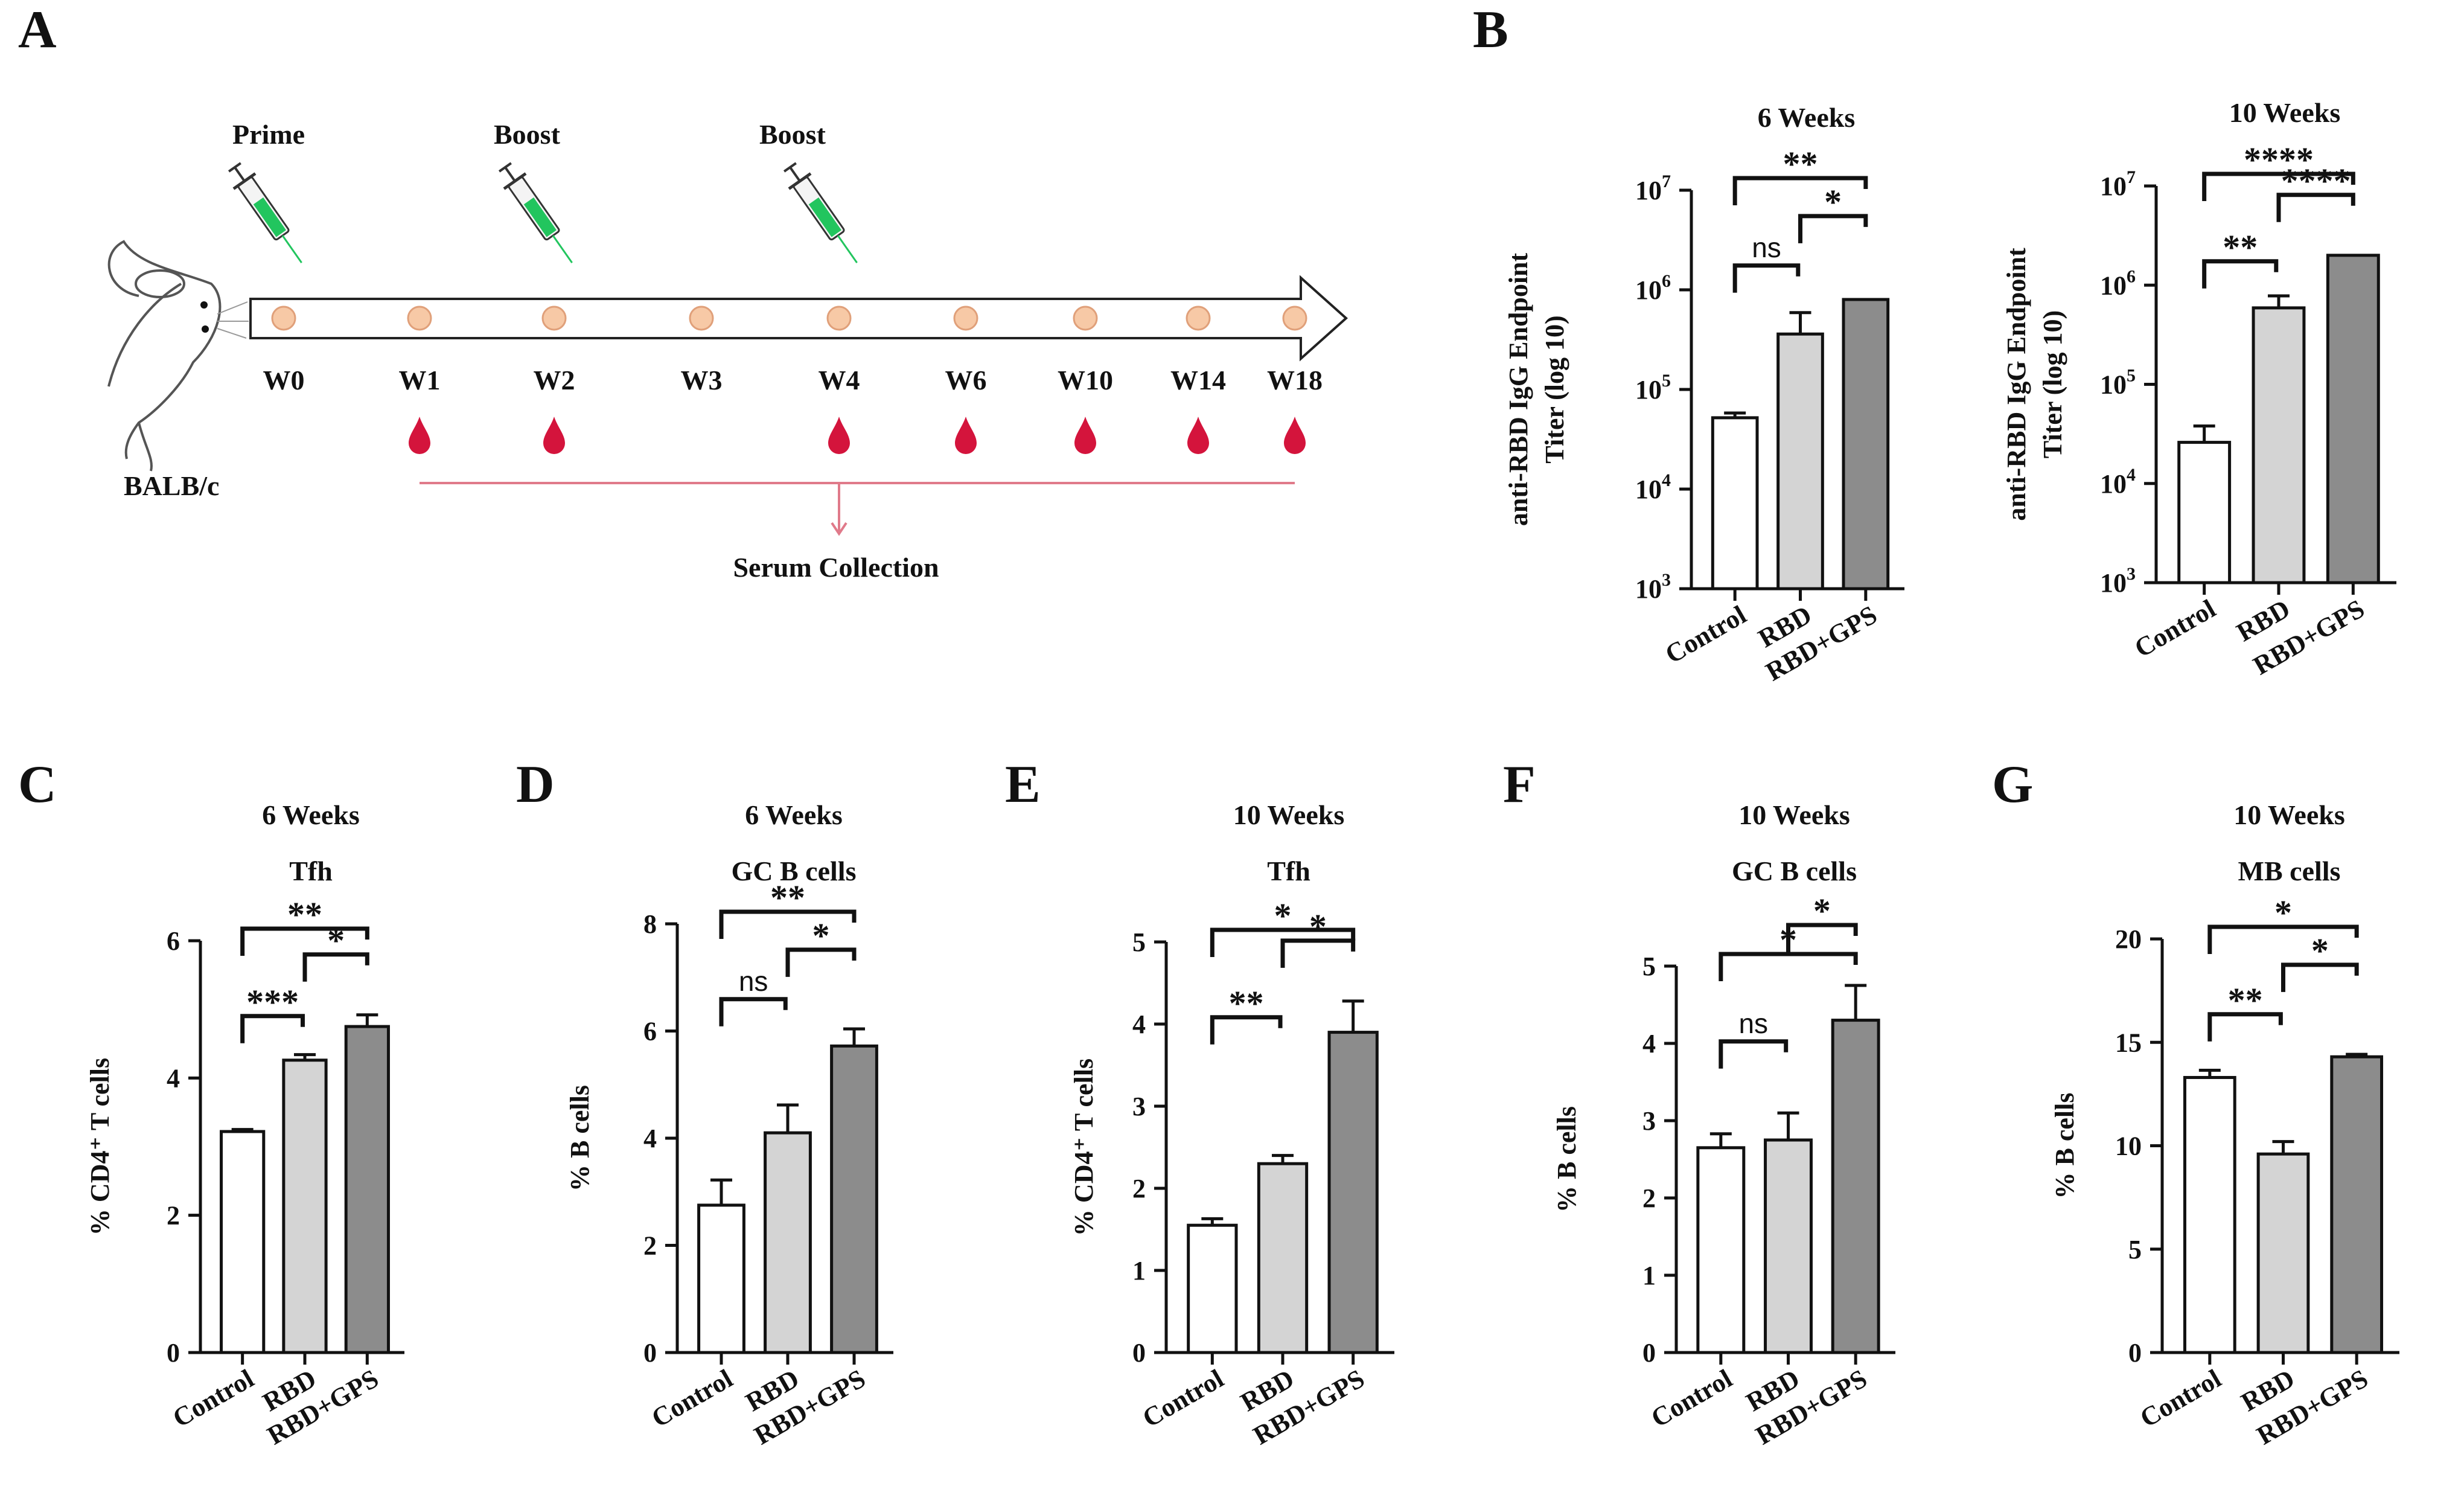  Describe the element at coordinates (1490, 30) in the screenshot. I see `panel-letter-b: B` at that location.